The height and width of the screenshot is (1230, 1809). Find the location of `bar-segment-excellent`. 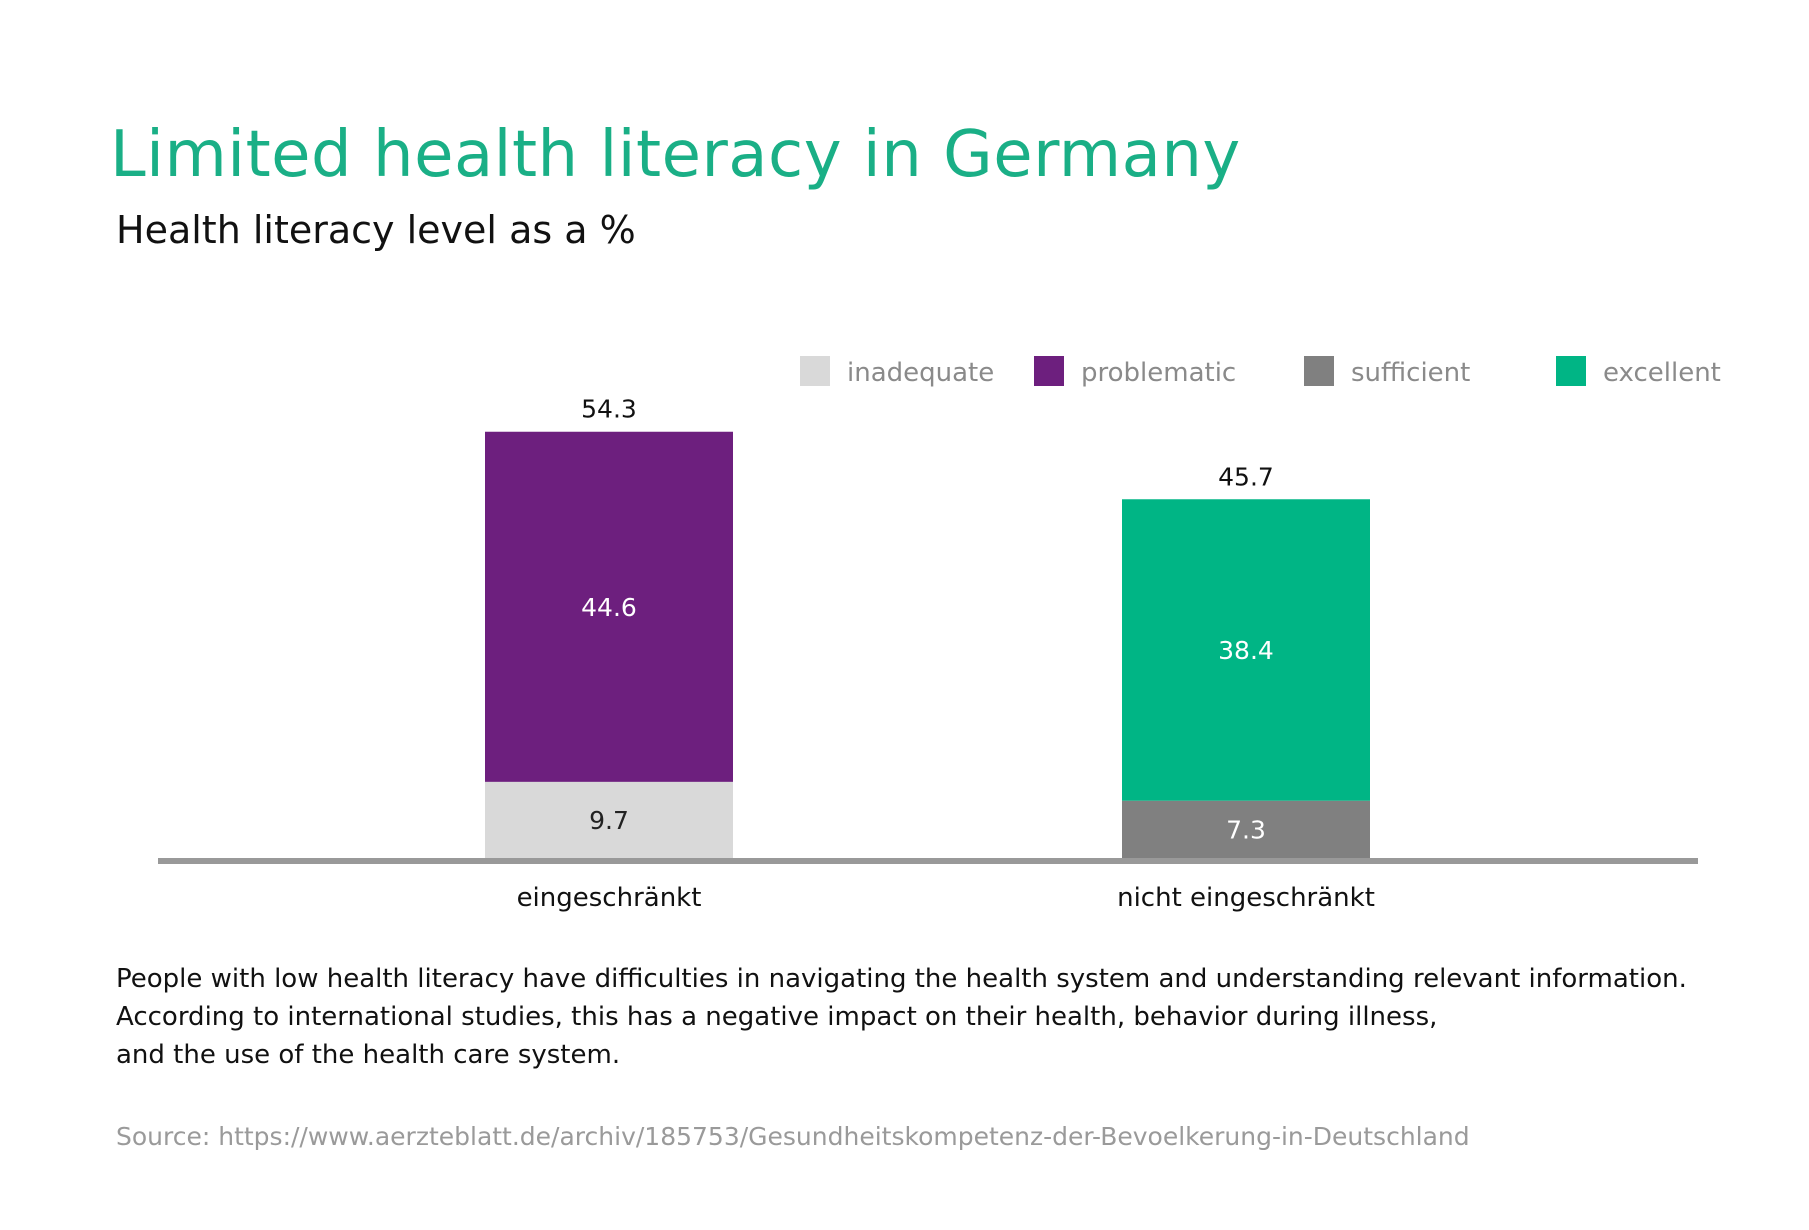

bar-segment-excellent is located at coordinates (1246, 650).